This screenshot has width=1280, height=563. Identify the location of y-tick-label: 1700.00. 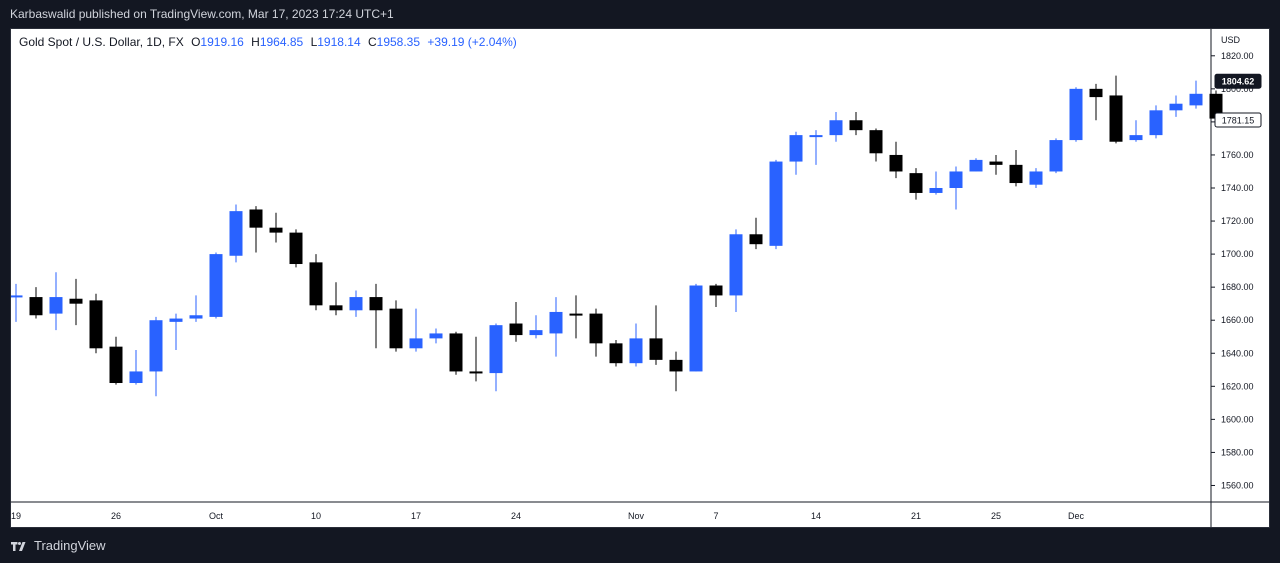
(1237, 254).